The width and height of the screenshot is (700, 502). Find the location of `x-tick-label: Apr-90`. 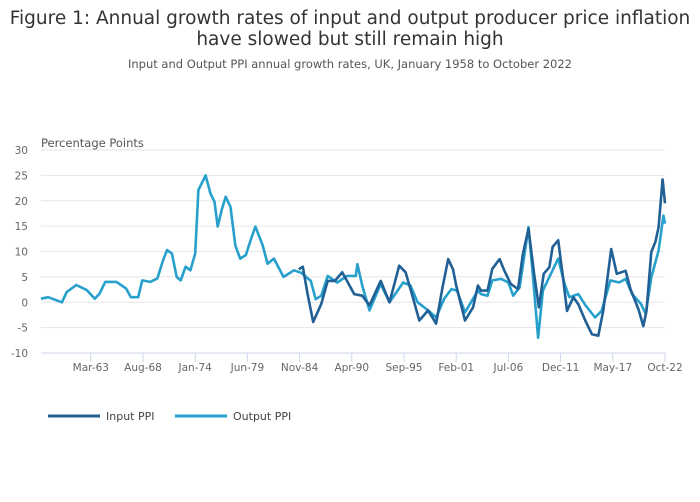

x-tick-label: Apr-90 is located at coordinates (351, 368).